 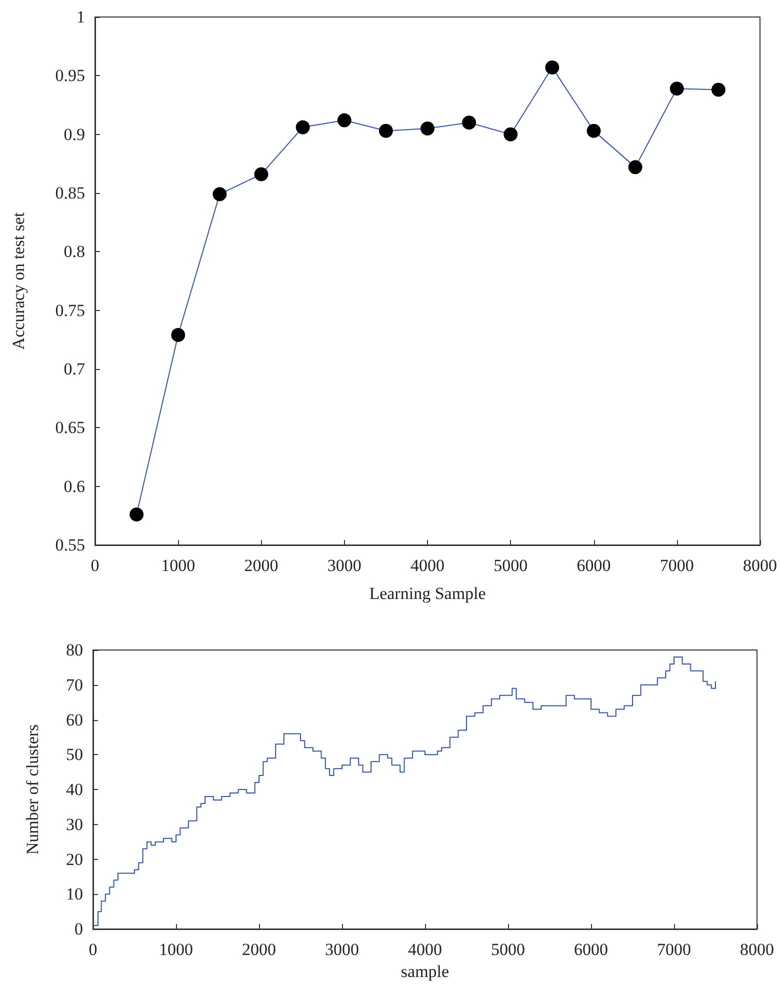 I want to click on y-tick-label: 0.55, so click(x=70, y=545).